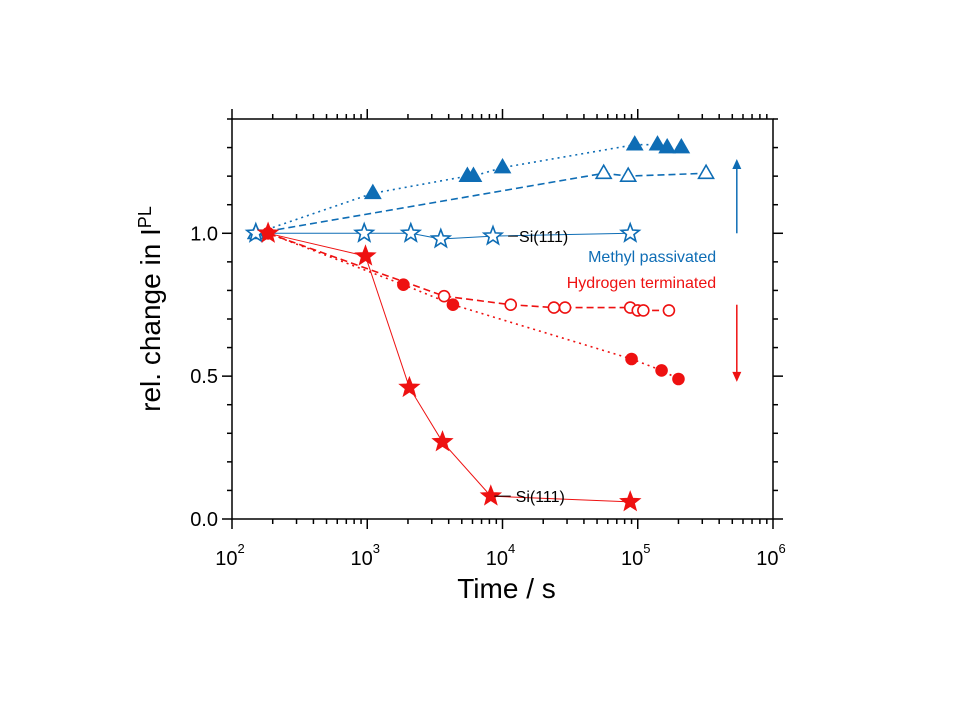  I want to click on y-tick-label: 0.0, so click(204, 520).